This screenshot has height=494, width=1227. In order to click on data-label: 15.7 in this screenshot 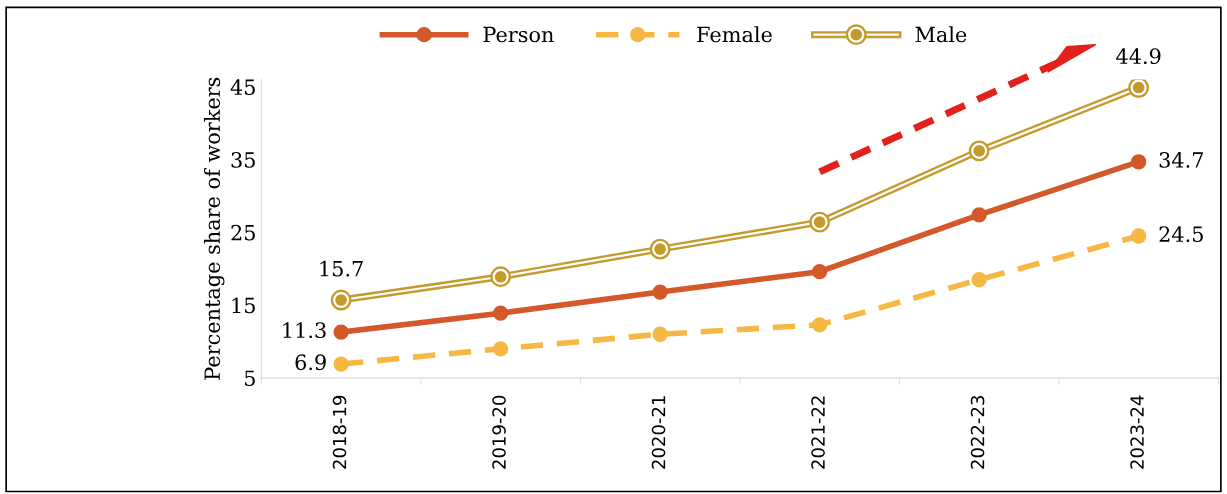, I will do `click(341, 268)`.